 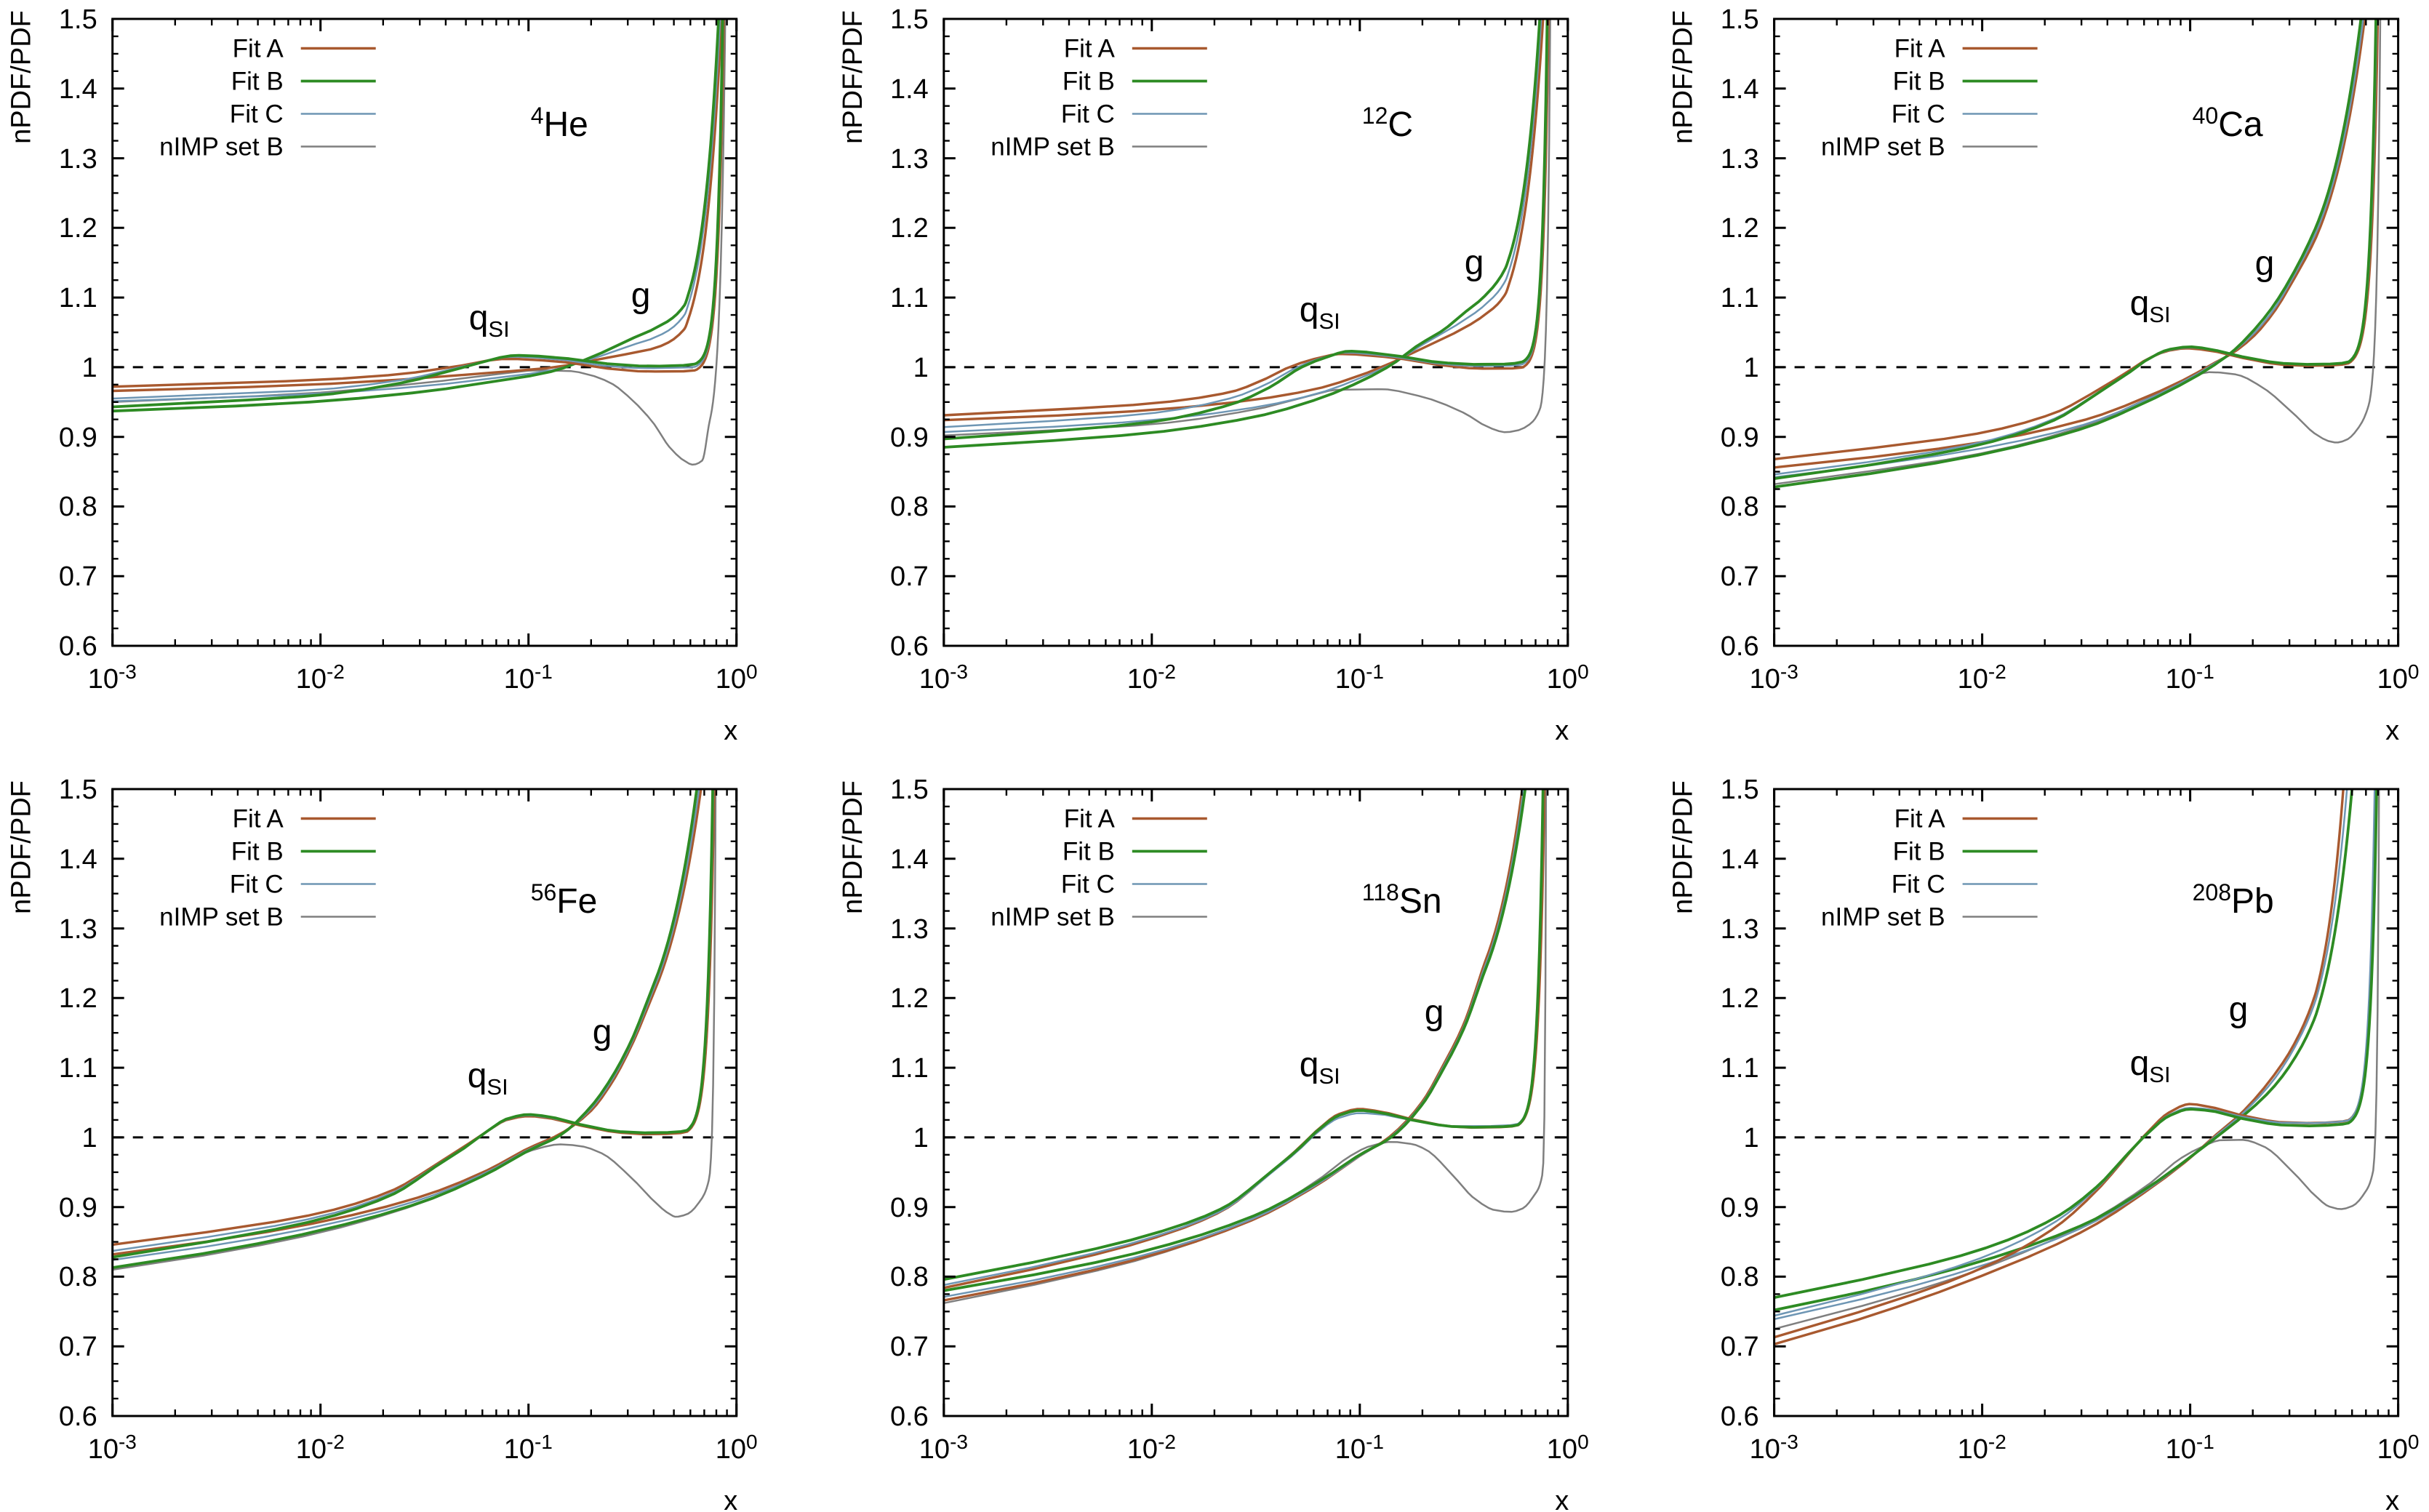 I want to click on svg-text: 12C, so click(x=1387, y=123).